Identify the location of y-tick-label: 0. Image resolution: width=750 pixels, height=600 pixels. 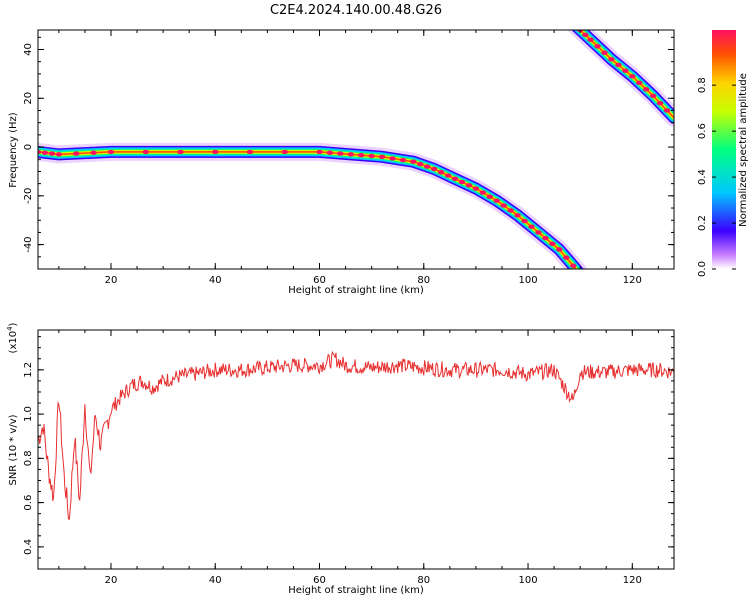
(28, 147).